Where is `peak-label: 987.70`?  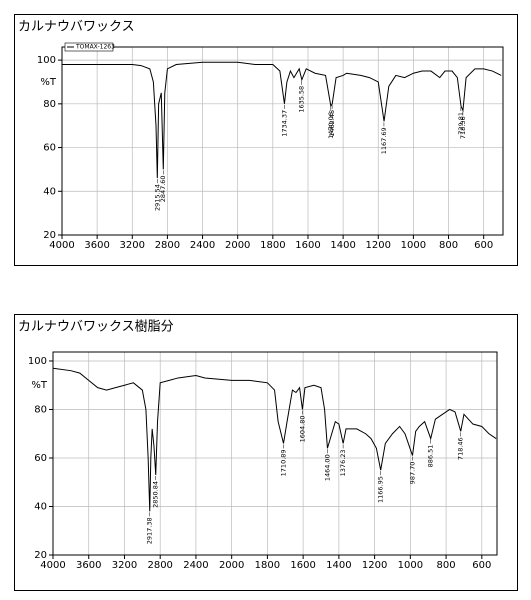
peak-label: 987.70 is located at coordinates (413, 473).